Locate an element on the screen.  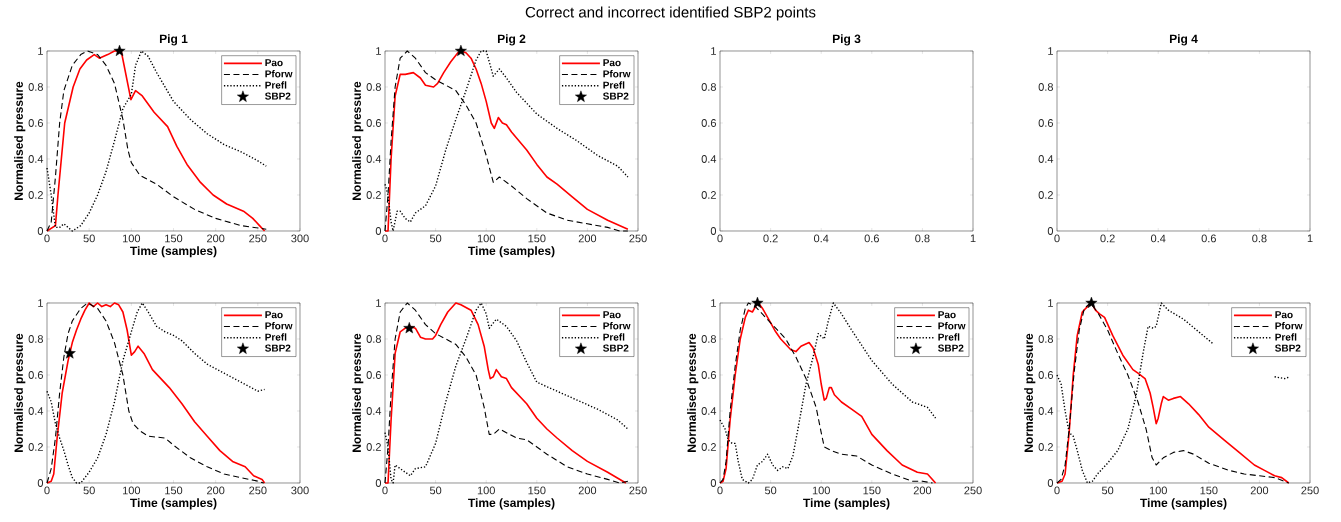
x-tick-label: 1 is located at coordinates (973, 238).